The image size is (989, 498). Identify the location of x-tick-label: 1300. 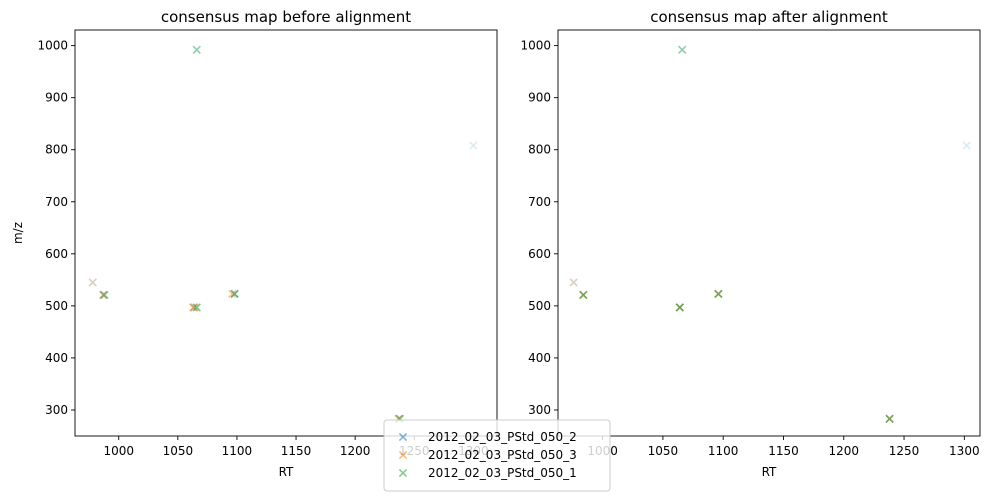
(964, 451).